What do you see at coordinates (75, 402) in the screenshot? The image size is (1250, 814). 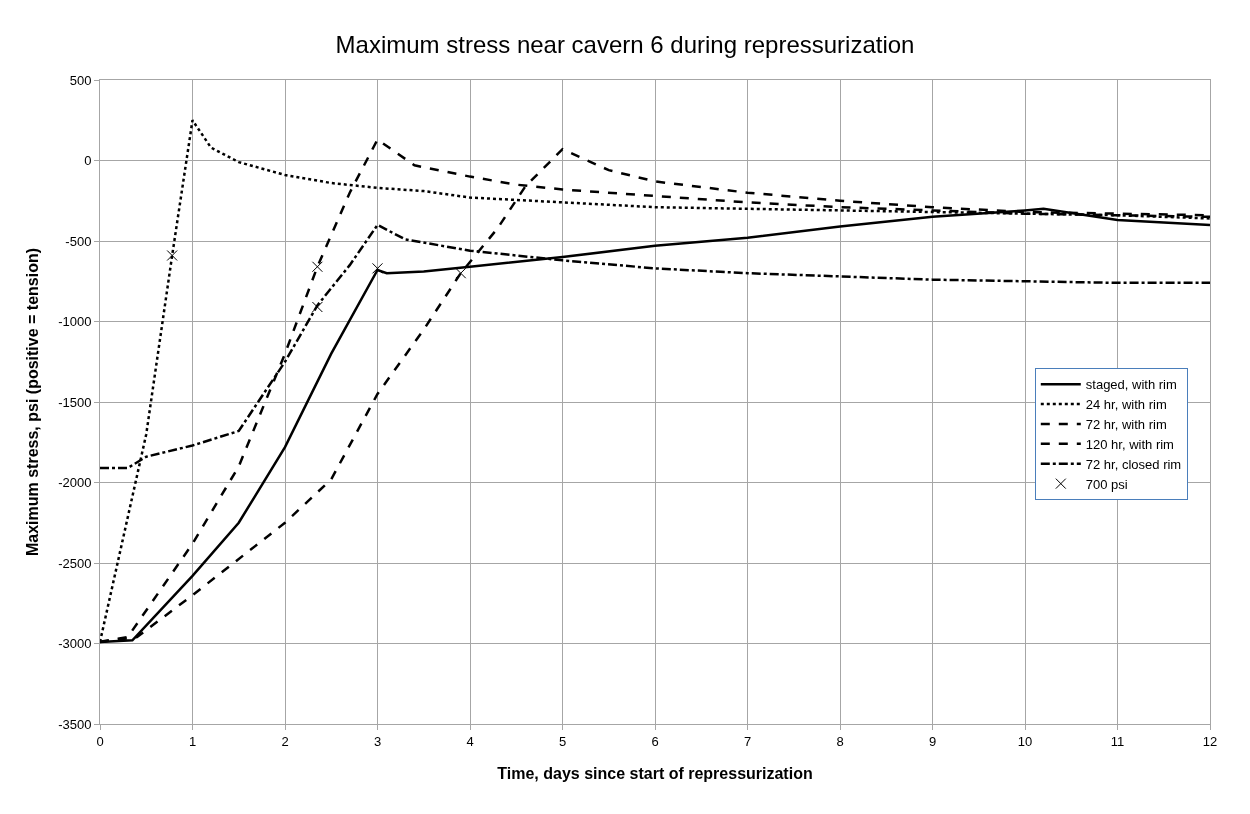 I see `y-tick-label: -1500` at bounding box center [75, 402].